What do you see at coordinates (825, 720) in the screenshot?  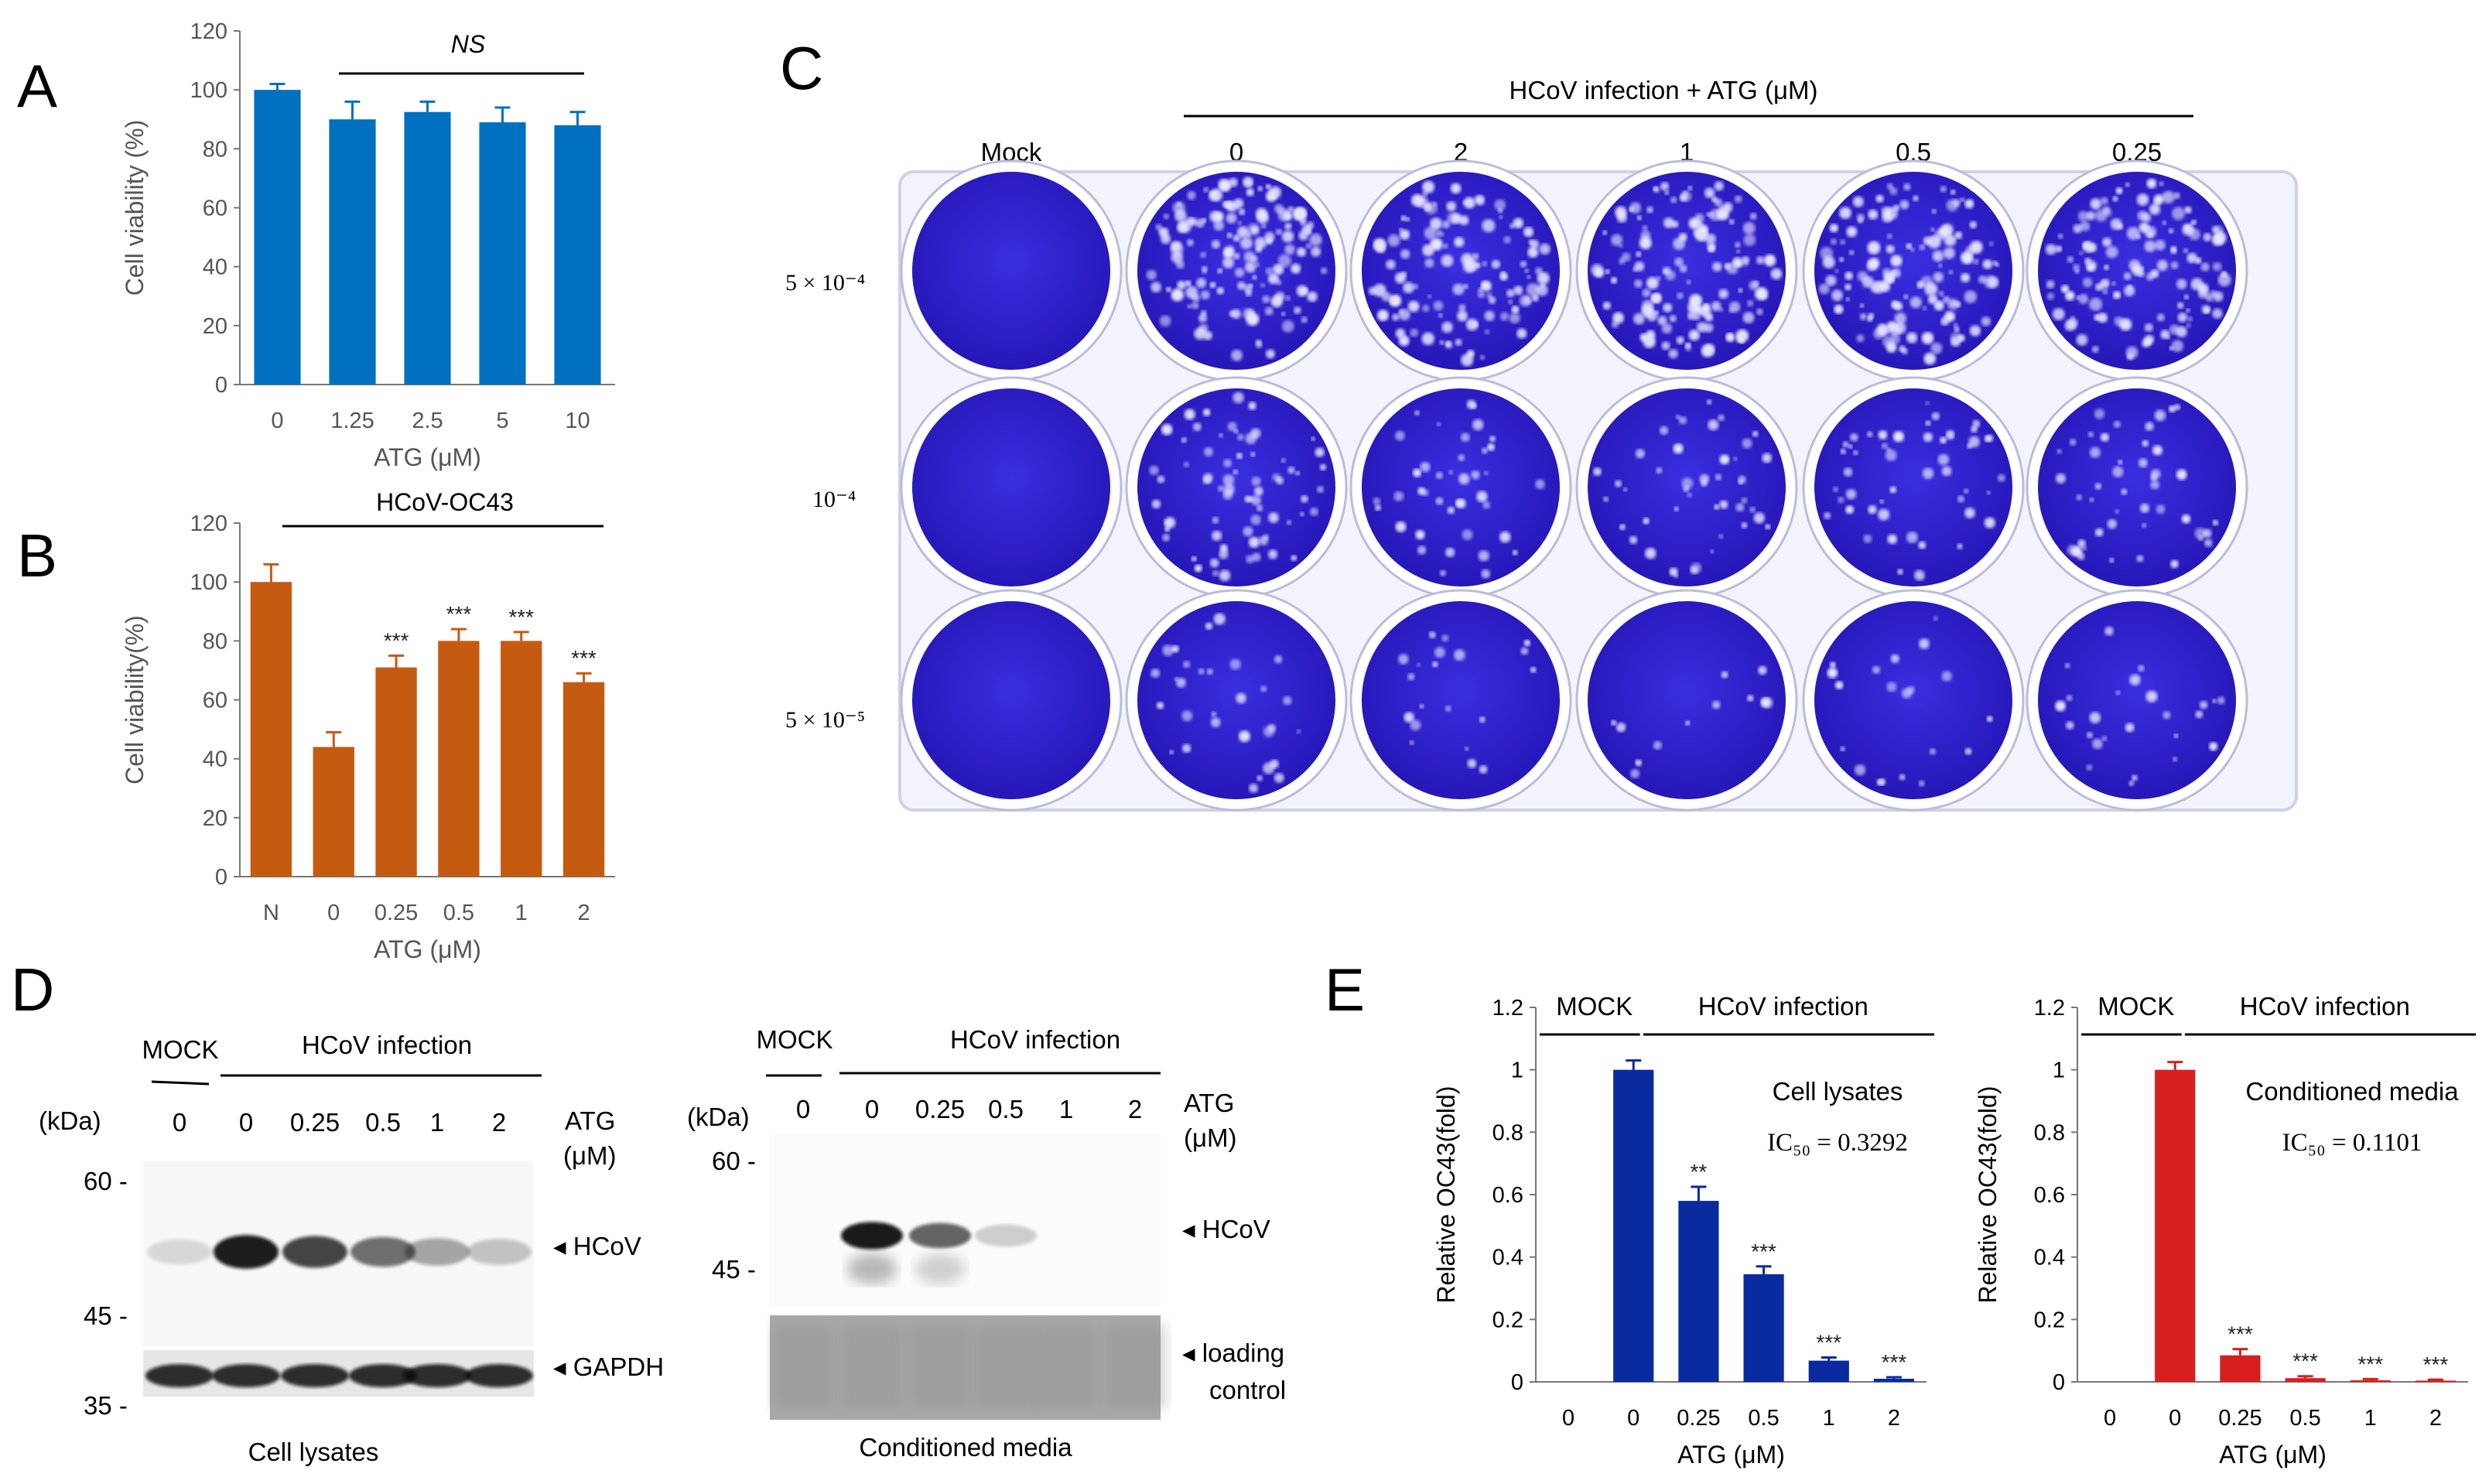 I see `row-label-dilution-3: 5 × 10⁻⁵` at bounding box center [825, 720].